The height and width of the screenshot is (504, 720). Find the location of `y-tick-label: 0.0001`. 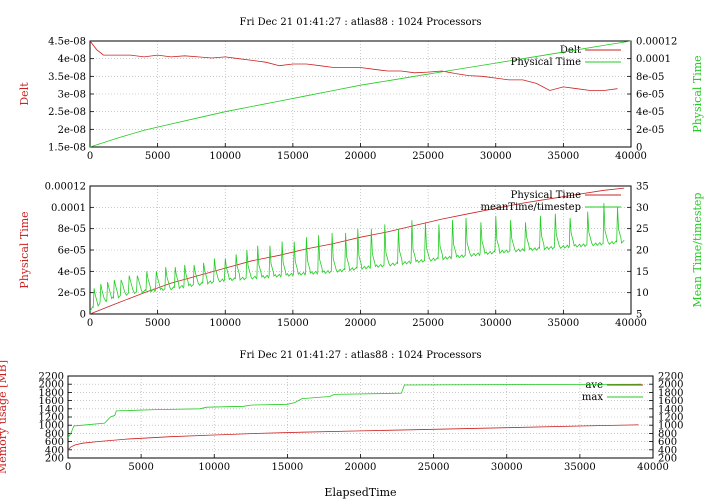

y-tick-label: 0.0001 is located at coordinates (68, 208).